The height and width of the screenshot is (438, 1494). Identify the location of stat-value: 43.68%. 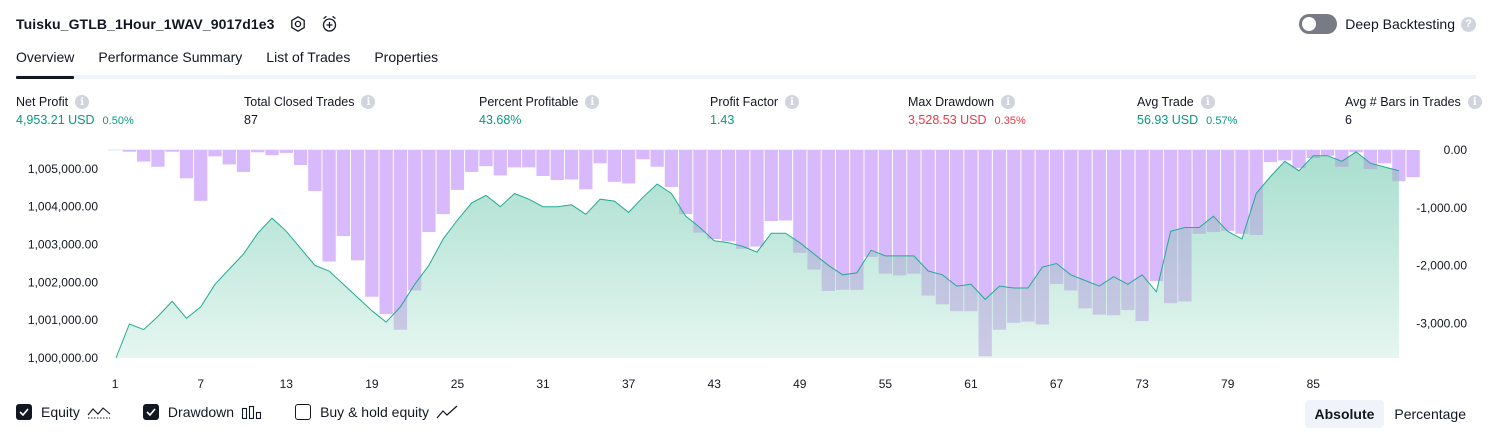
(500, 120).